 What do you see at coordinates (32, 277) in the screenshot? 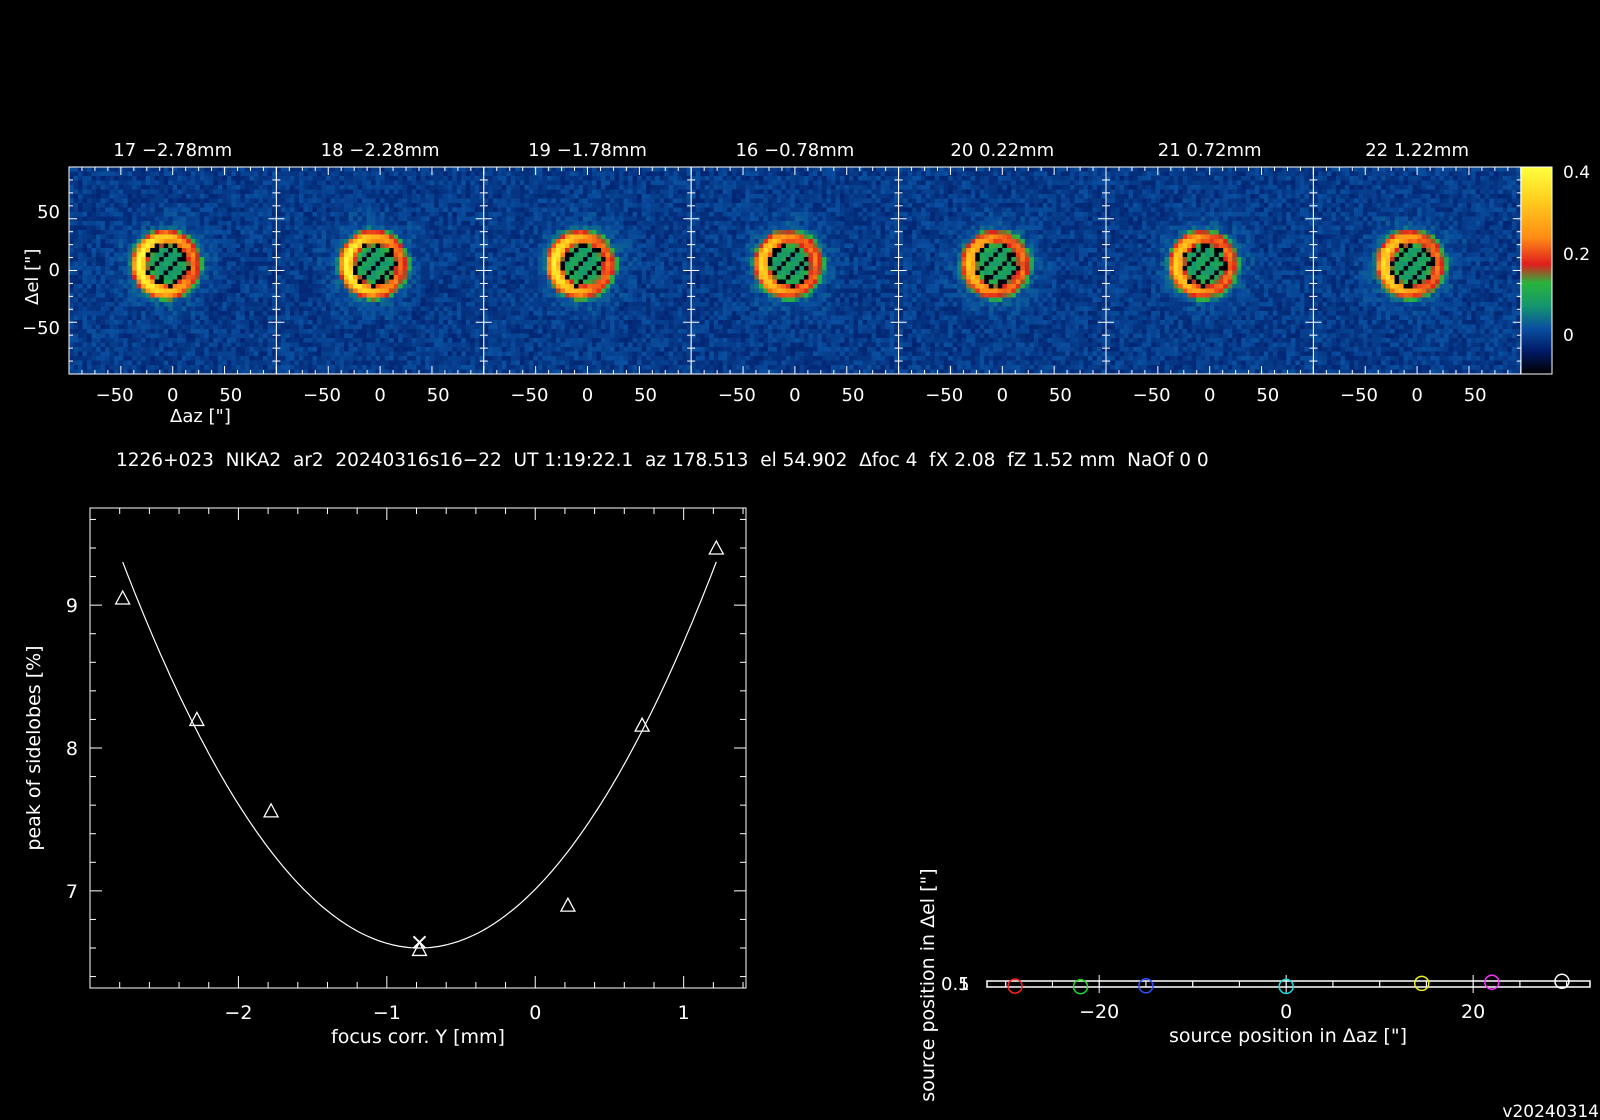
I see `maps-y-axis-label: Δel ["]` at bounding box center [32, 277].